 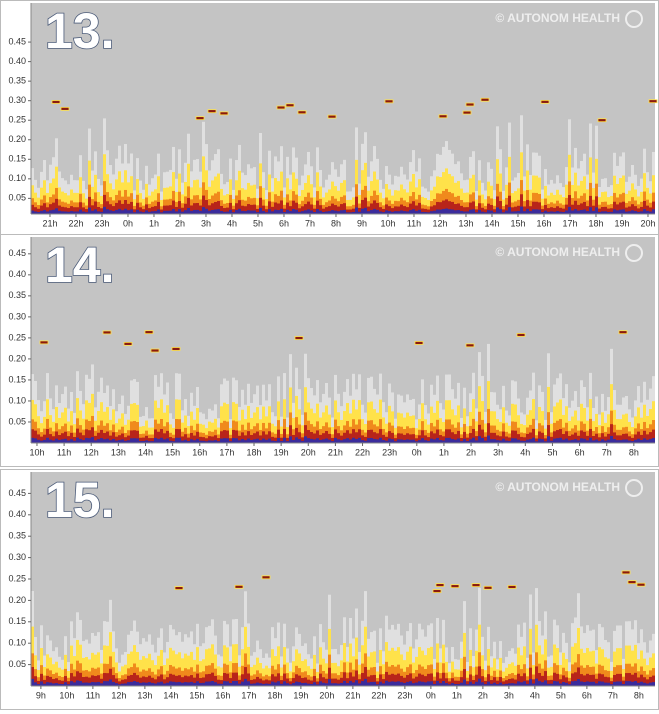 What do you see at coordinates (457, 695) in the screenshot?
I see `x-tick-label: 1h` at bounding box center [457, 695].